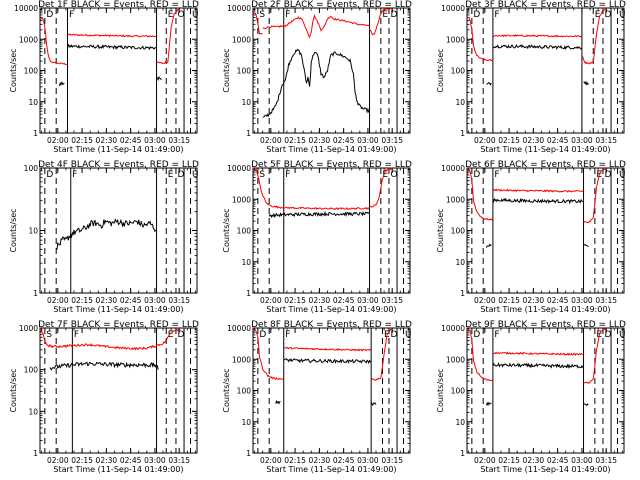  I want to click on panel-title: Det 3F BLACK = Events, RED = LLD, so click(545, 5).